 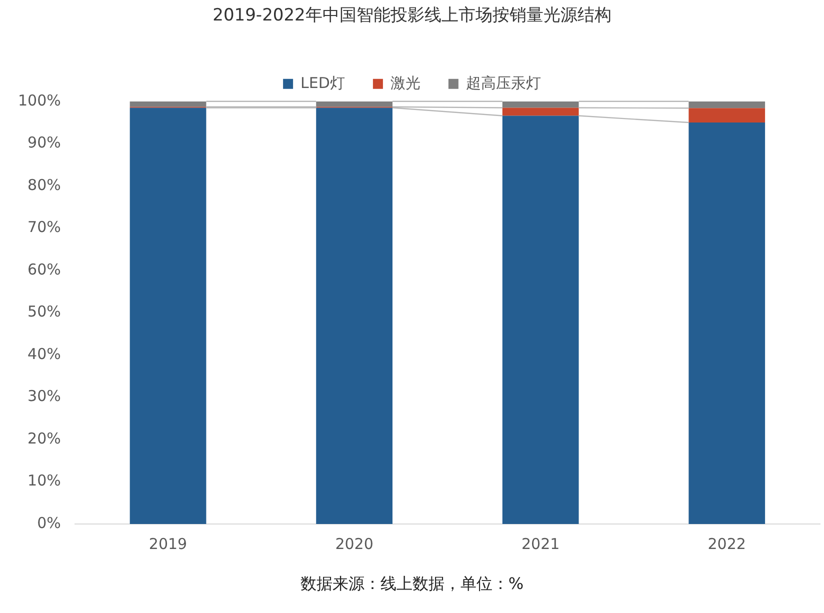 I want to click on y-tick-label: 40%, so click(x=44, y=353).